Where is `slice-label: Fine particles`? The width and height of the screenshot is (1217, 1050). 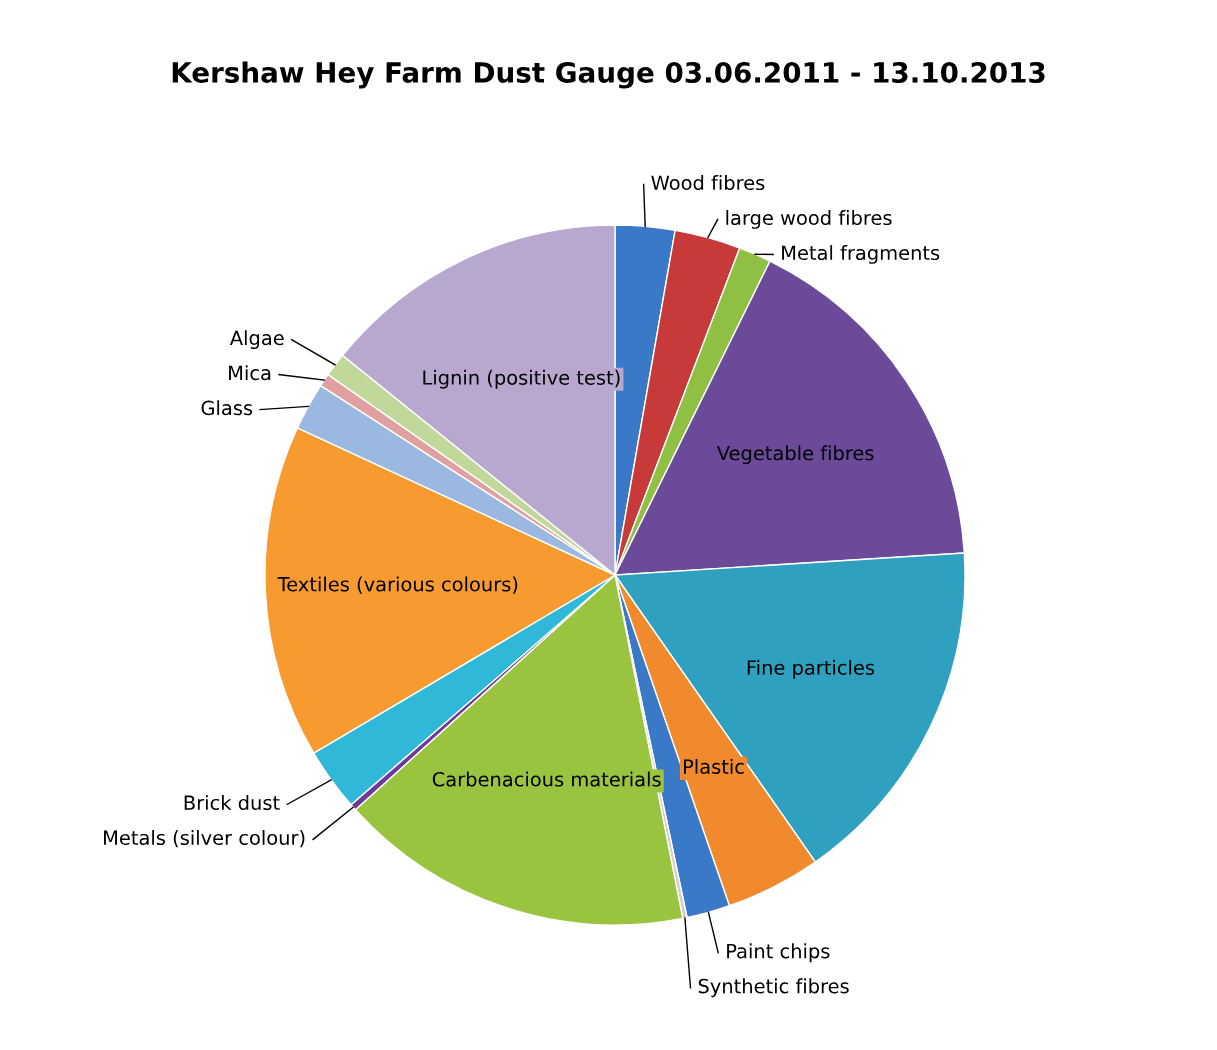
slice-label: Fine particles is located at coordinates (811, 669).